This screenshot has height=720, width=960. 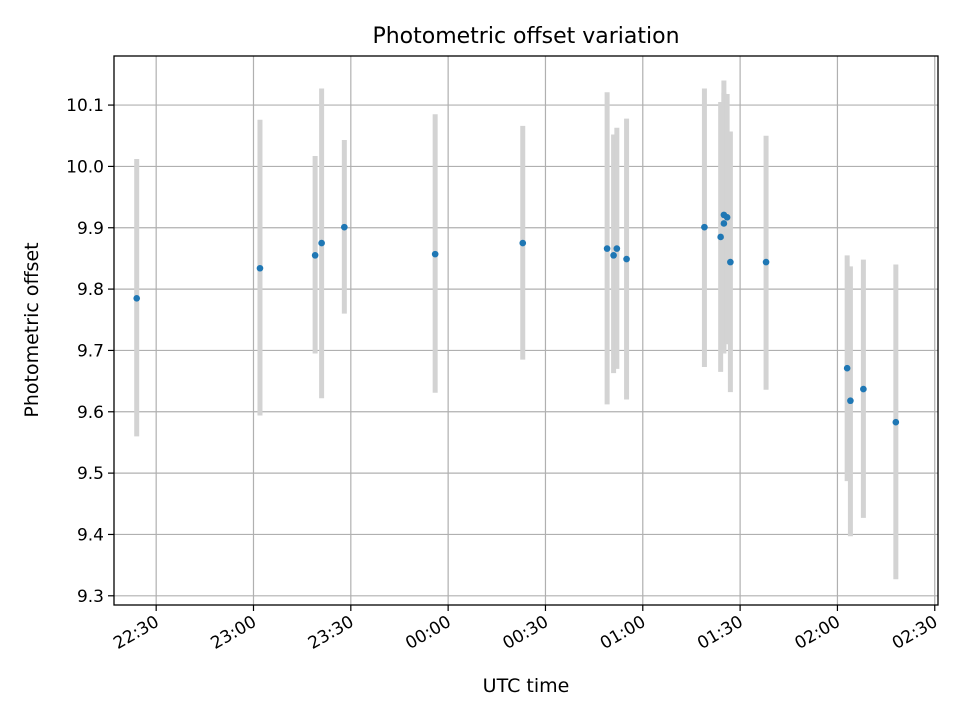 What do you see at coordinates (90, 413) in the screenshot?
I see `y-tick-label: 9.6` at bounding box center [90, 413].